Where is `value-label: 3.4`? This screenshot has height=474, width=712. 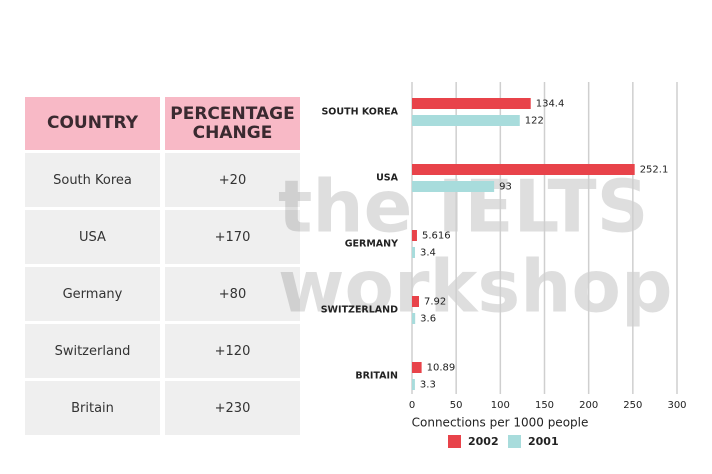
value-label: 3.4 is located at coordinates (428, 253).